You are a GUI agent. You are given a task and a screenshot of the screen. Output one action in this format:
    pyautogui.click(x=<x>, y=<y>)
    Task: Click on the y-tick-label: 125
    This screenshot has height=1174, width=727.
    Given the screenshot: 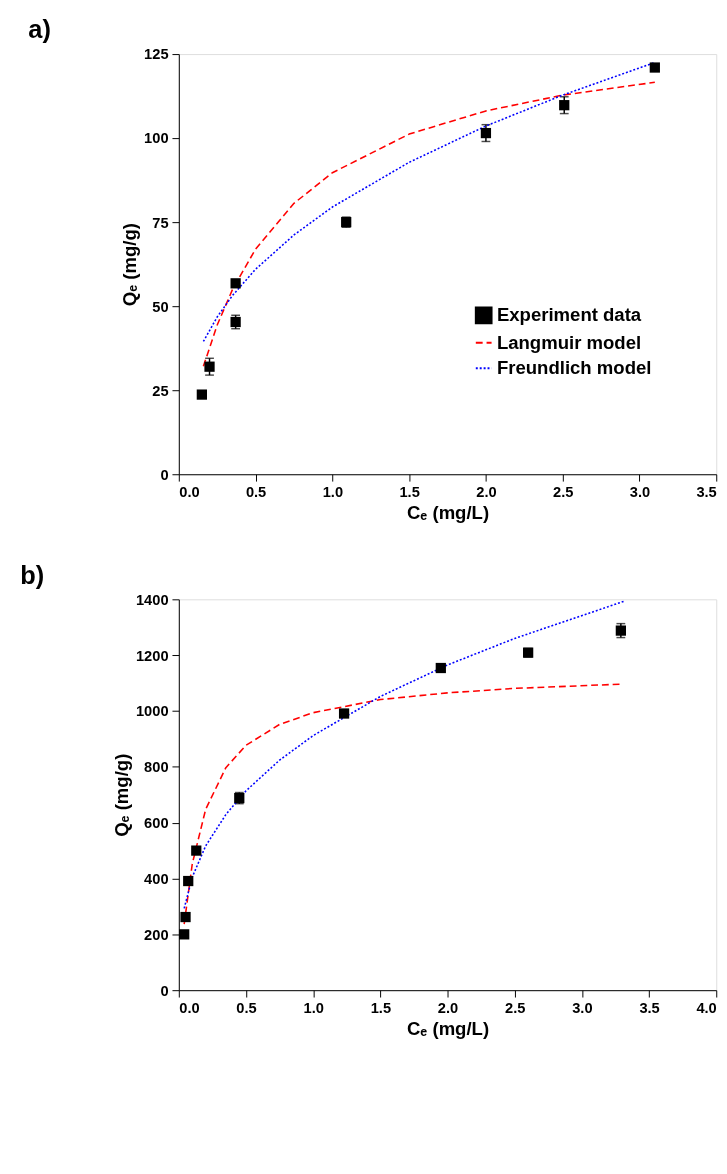 What is the action you would take?
    pyautogui.click(x=156, y=54)
    